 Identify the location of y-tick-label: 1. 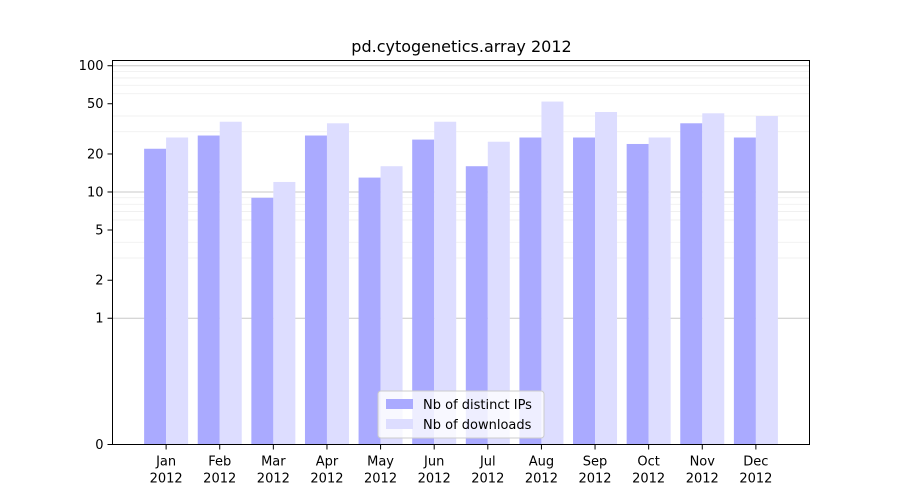
(99, 319).